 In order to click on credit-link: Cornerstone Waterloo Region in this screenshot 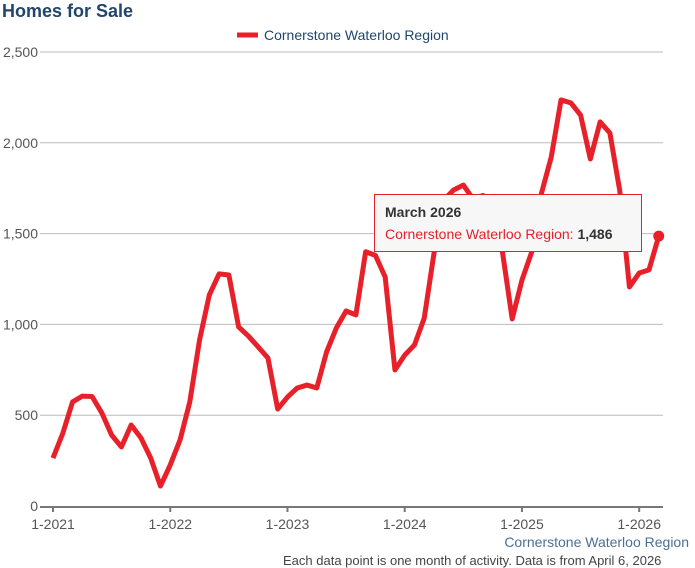, I will do `click(596, 542)`.